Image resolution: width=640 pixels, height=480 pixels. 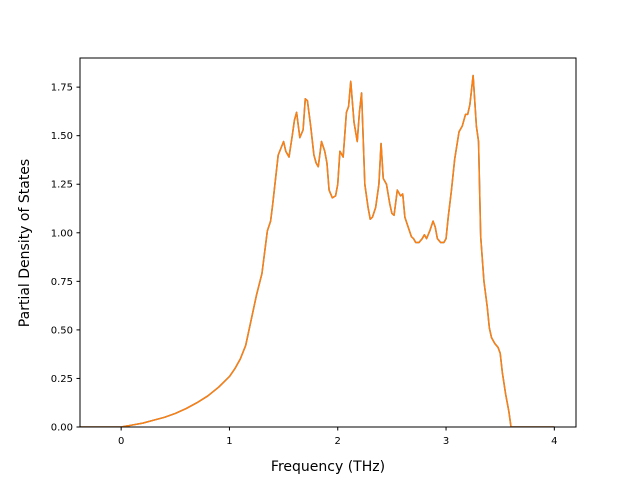 I want to click on x-tick-label: 1, so click(x=229, y=441).